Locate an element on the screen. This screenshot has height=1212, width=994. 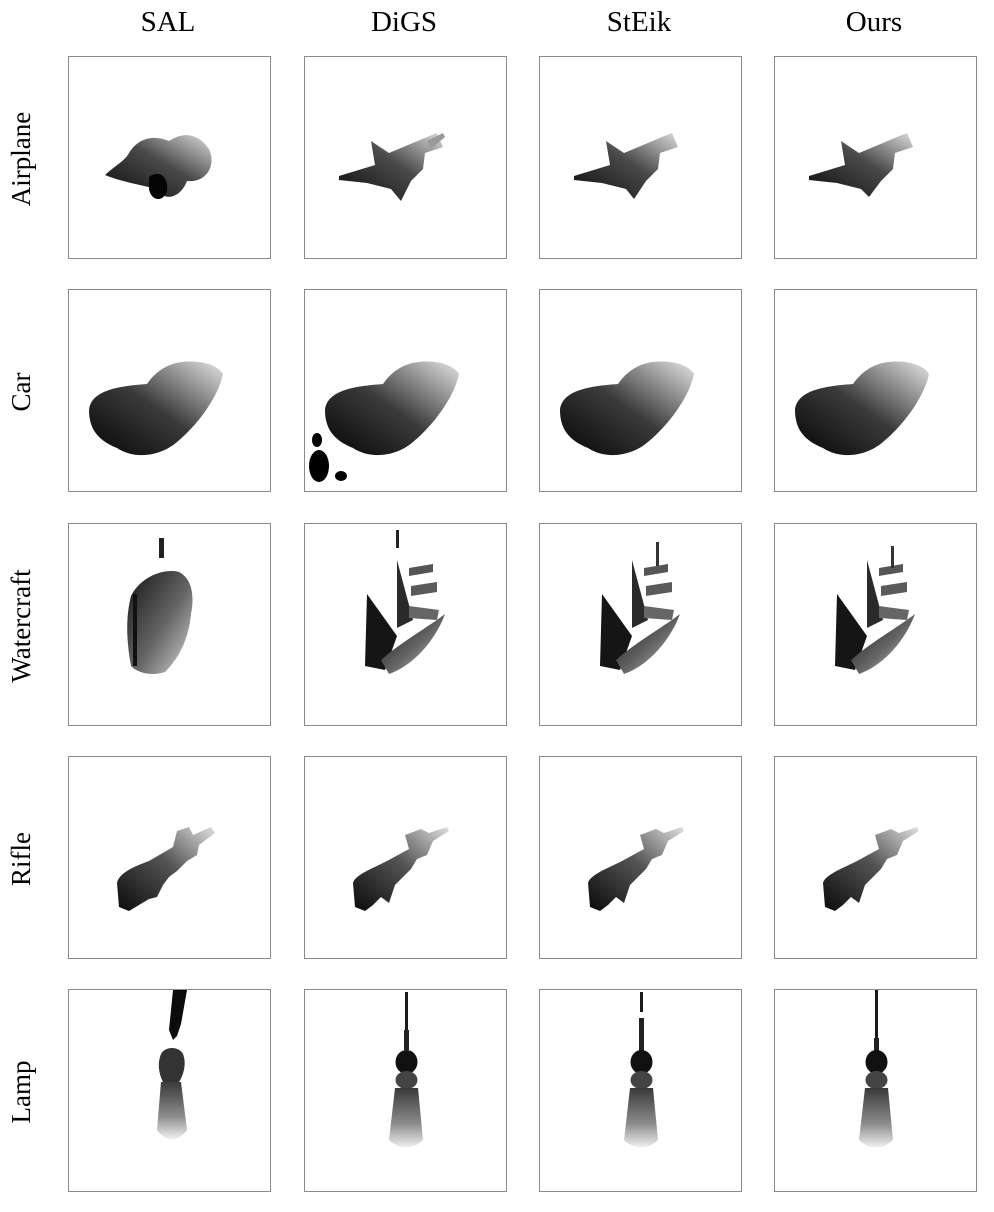
render-sal-watercraft is located at coordinates (160, 606).